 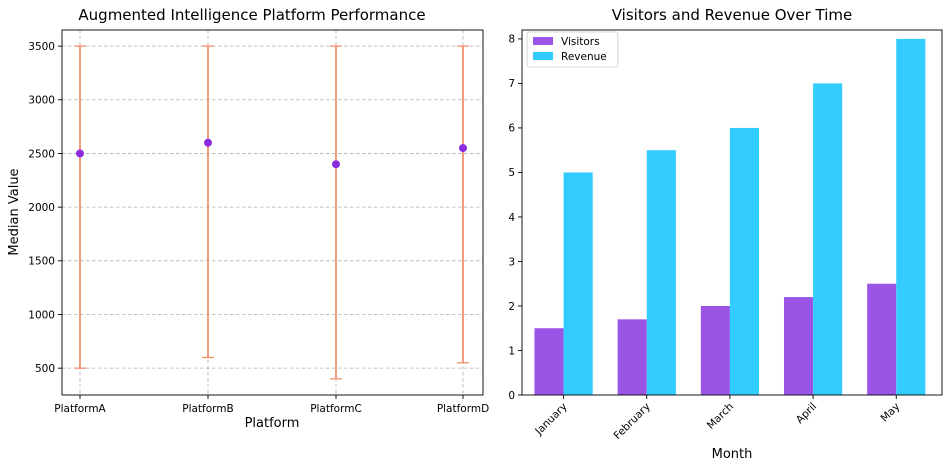 What do you see at coordinates (572, 49) in the screenshot?
I see `chart2-legend: Visitors Revenue` at bounding box center [572, 49].